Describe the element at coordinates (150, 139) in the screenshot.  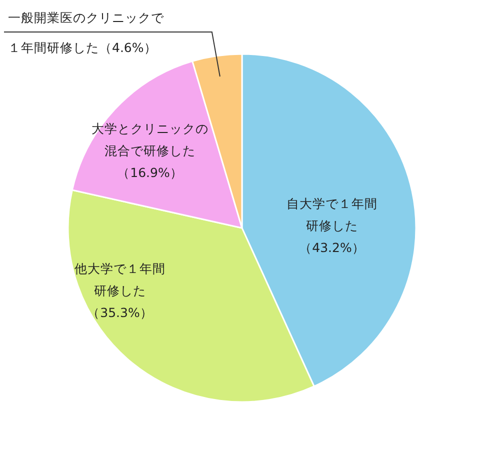
I see `slice-label: 大学とクリニックの混合で研修した` at that location.